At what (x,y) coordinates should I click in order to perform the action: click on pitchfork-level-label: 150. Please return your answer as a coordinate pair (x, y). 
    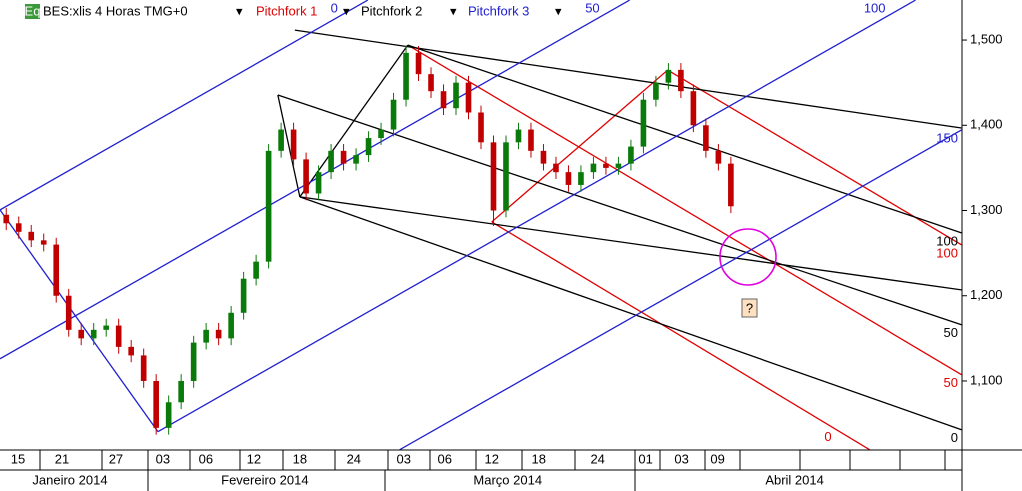
    Looking at the image, I should click on (947, 137).